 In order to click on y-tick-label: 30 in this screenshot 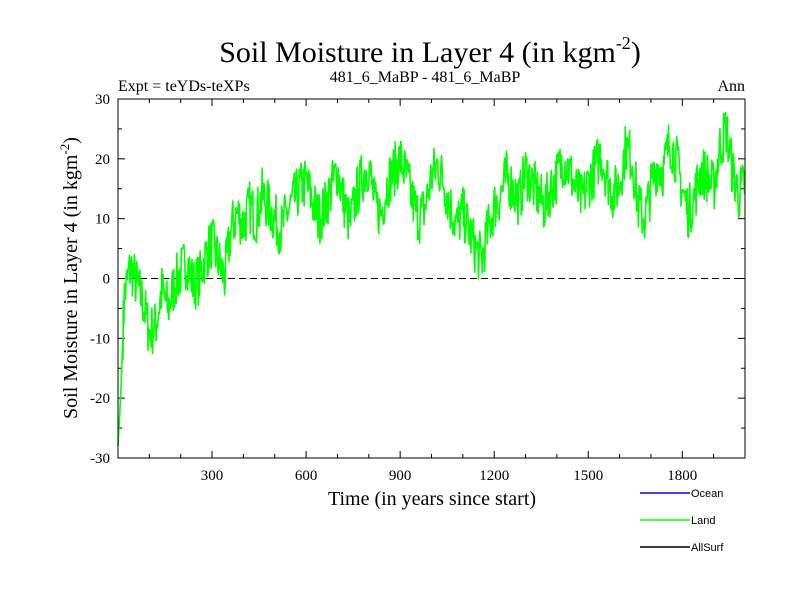, I will do `click(102, 100)`.